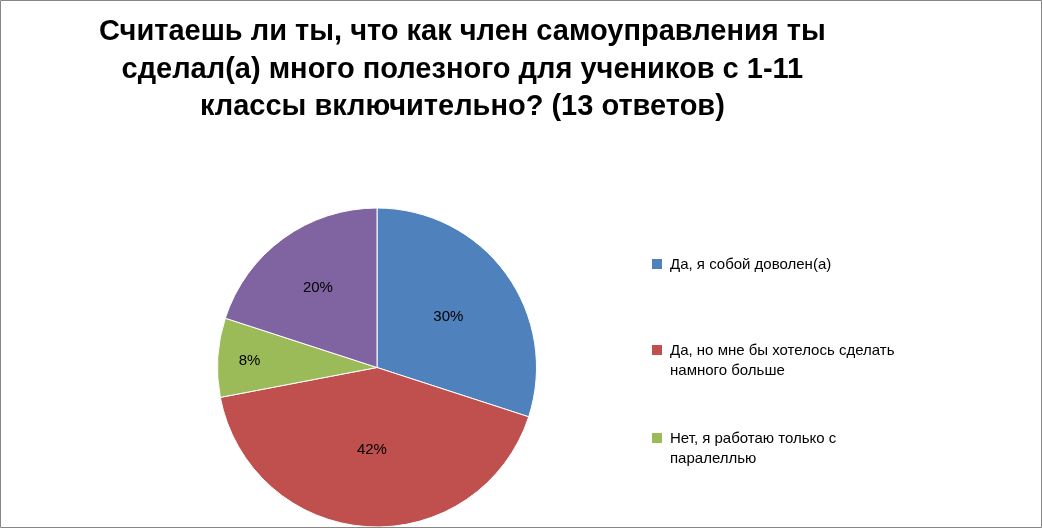  Describe the element at coordinates (448, 316) in the screenshot. I see `data-label: 30%` at that location.